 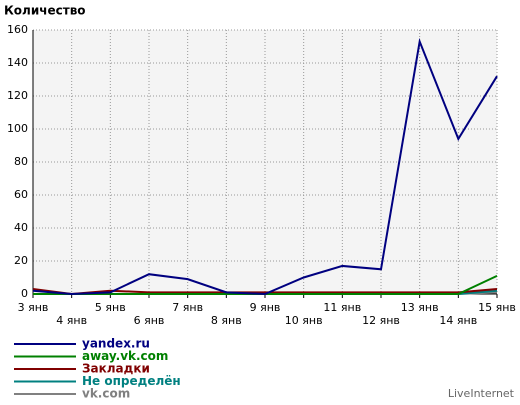 I want to click on x-tick-label: 9 янв, so click(x=265, y=307).